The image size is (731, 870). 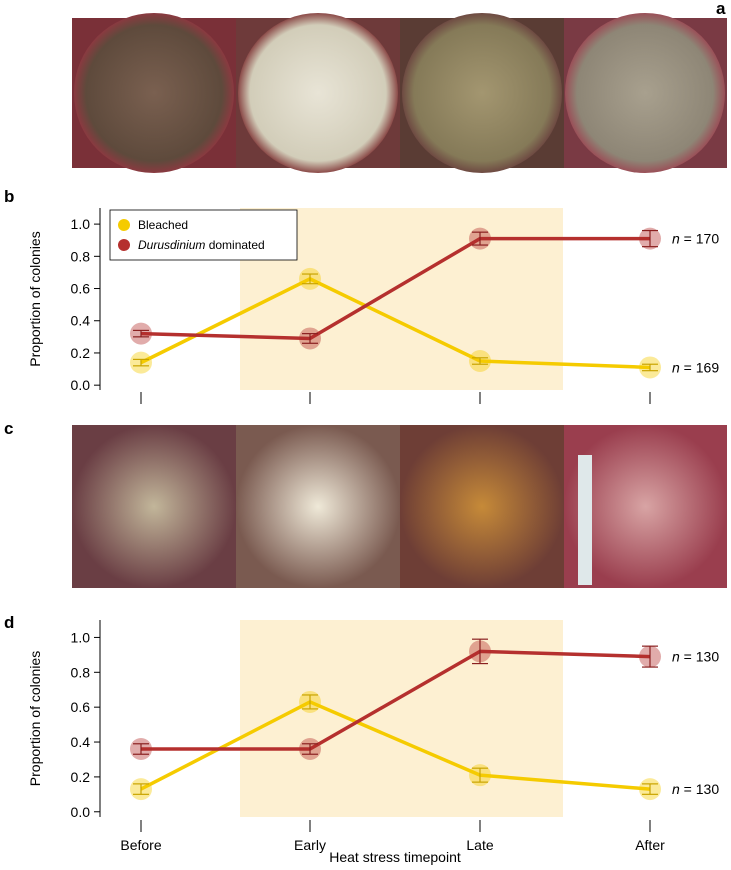 I want to click on panel-label: d, so click(x=9, y=622).